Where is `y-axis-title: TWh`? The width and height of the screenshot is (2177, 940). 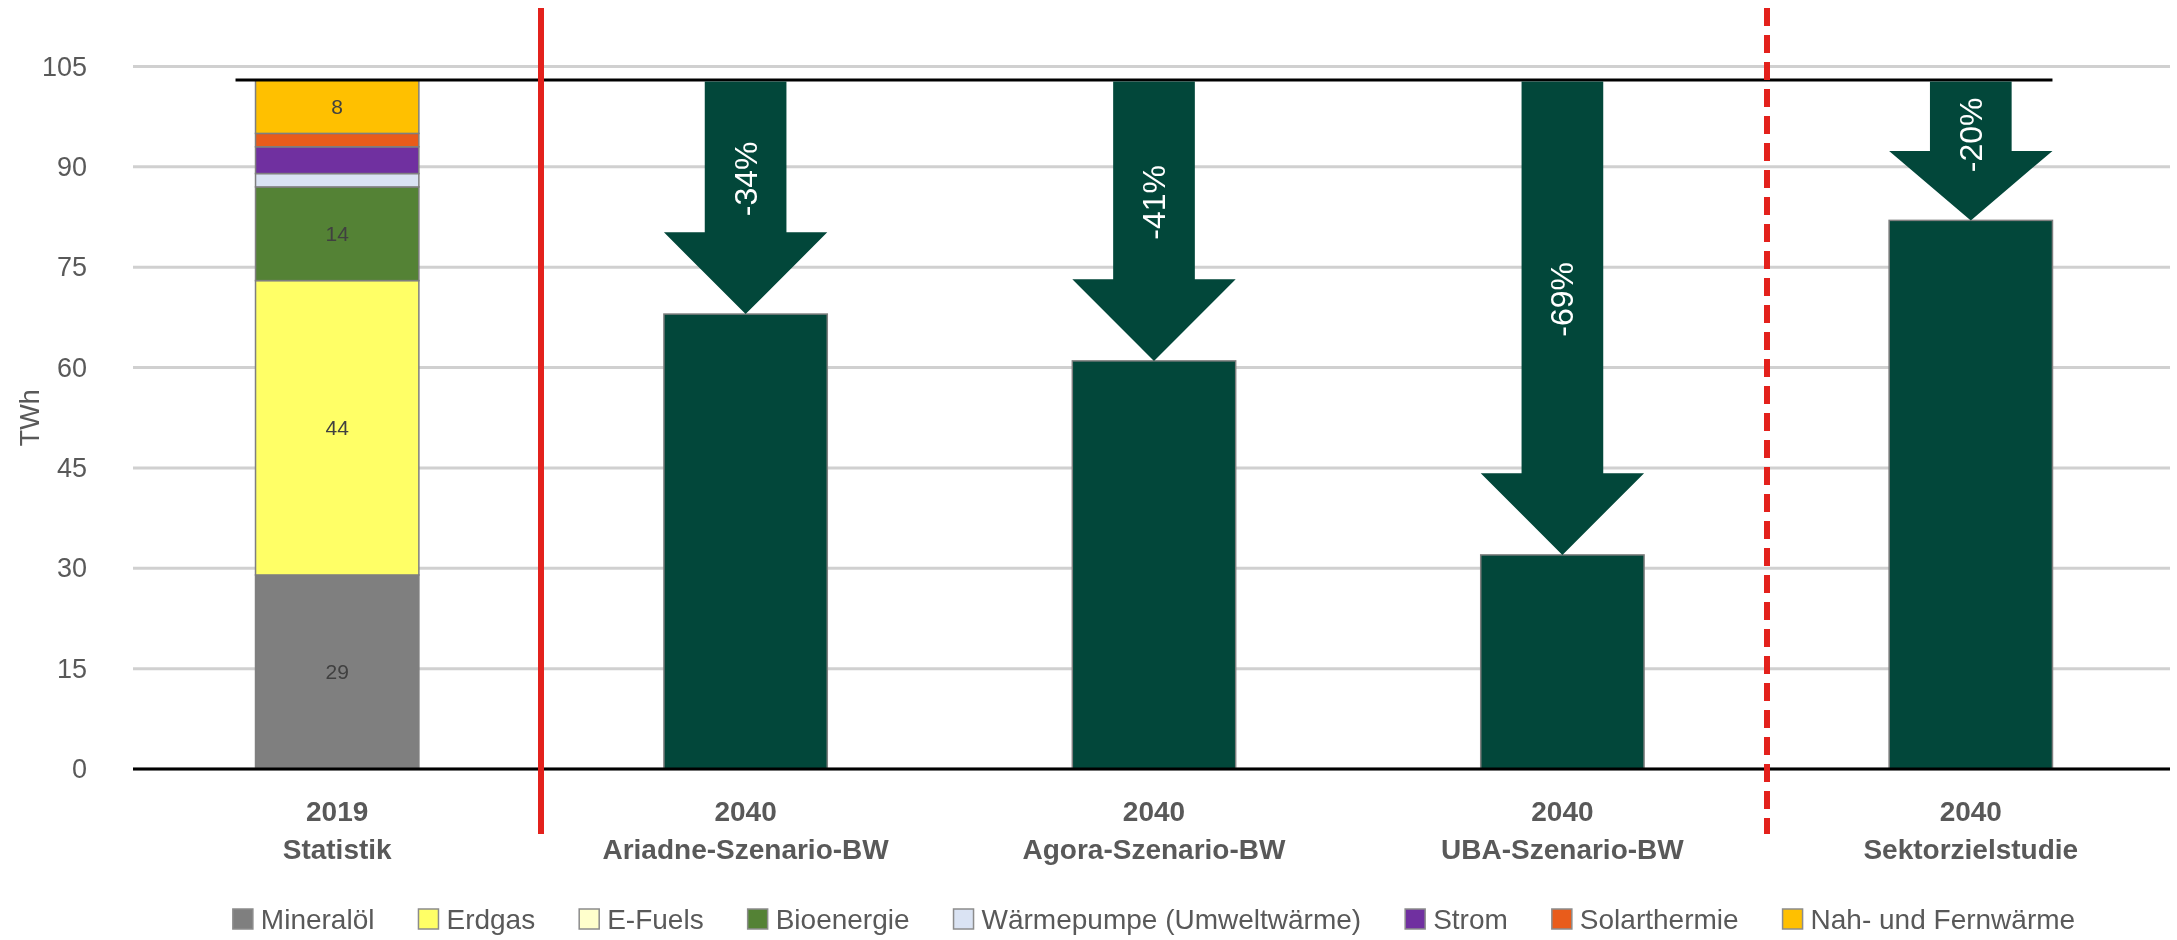
y-axis-title: TWh is located at coordinates (30, 418).